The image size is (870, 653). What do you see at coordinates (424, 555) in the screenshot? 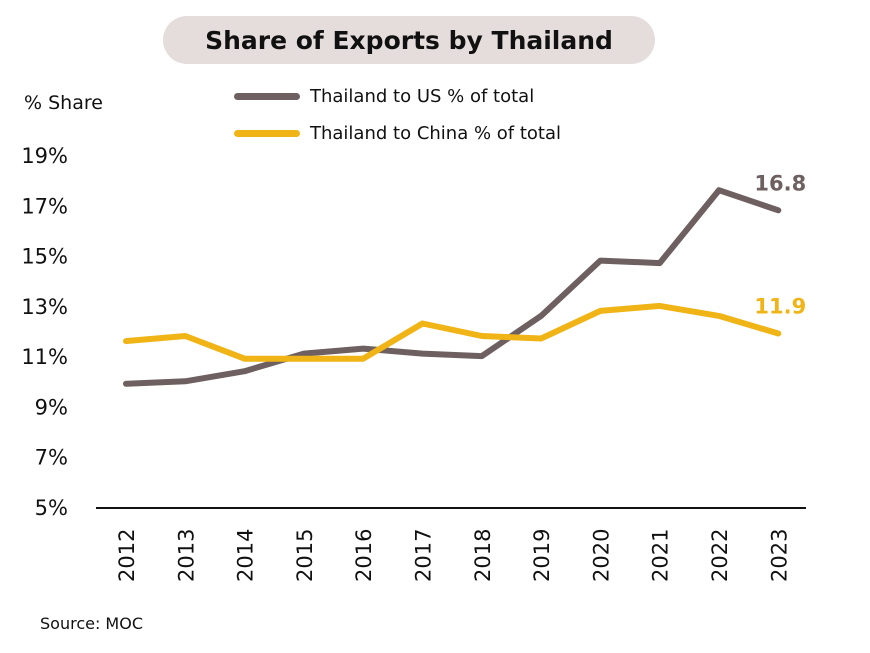
I see `x-tick-label: 2017` at bounding box center [424, 555].